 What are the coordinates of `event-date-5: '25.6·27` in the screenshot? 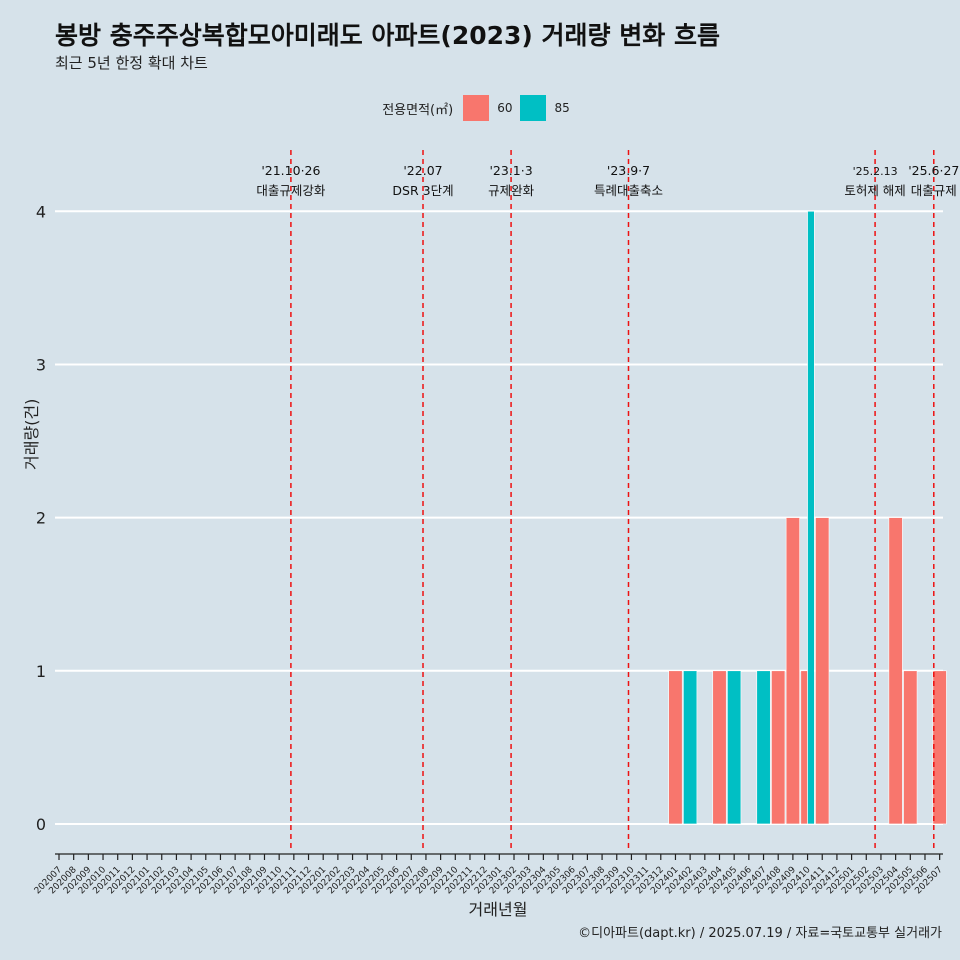 It's located at (933, 170).